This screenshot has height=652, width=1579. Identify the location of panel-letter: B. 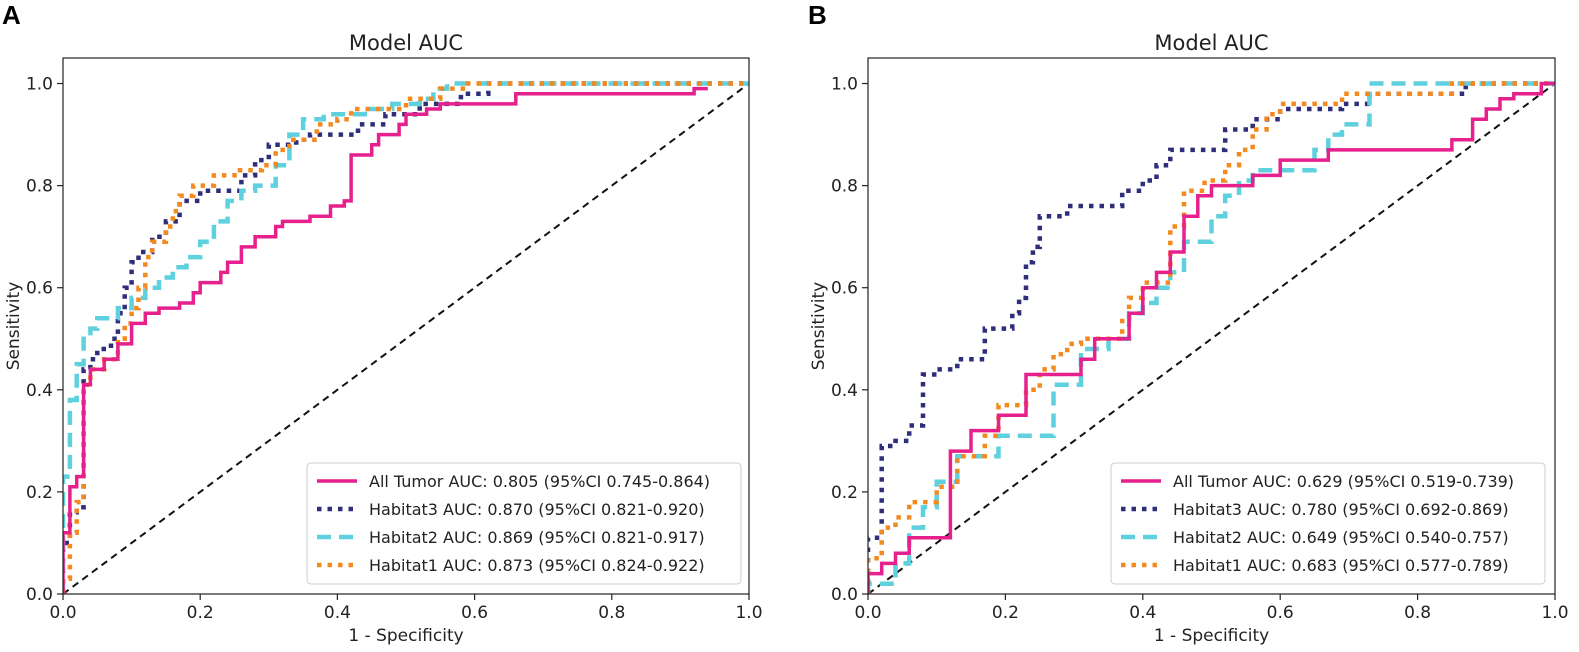
(817, 15).